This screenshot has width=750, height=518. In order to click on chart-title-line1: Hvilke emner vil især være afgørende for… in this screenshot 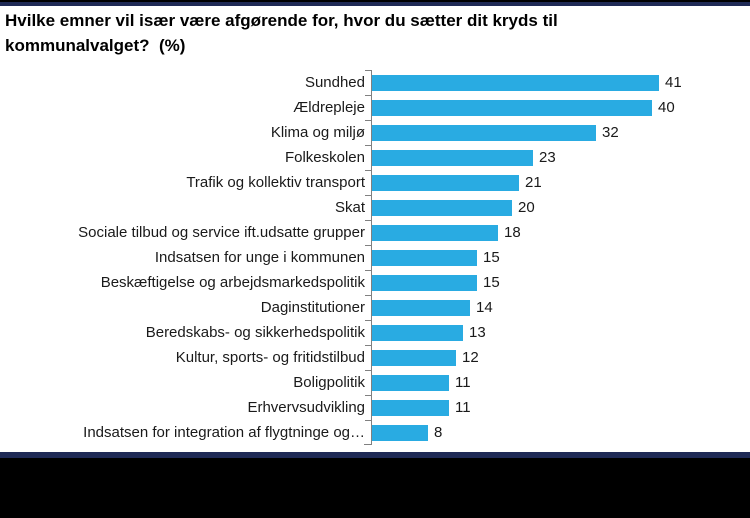, I will do `click(281, 20)`.